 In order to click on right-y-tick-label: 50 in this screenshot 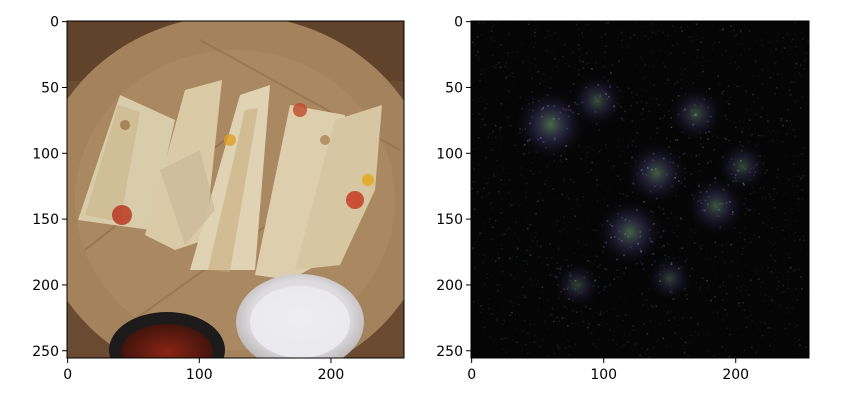, I will do `click(454, 88)`.